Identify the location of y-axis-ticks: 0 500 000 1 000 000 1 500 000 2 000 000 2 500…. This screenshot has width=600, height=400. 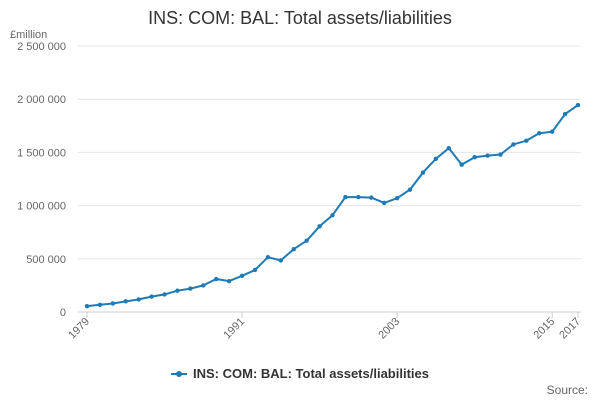
(41, 180).